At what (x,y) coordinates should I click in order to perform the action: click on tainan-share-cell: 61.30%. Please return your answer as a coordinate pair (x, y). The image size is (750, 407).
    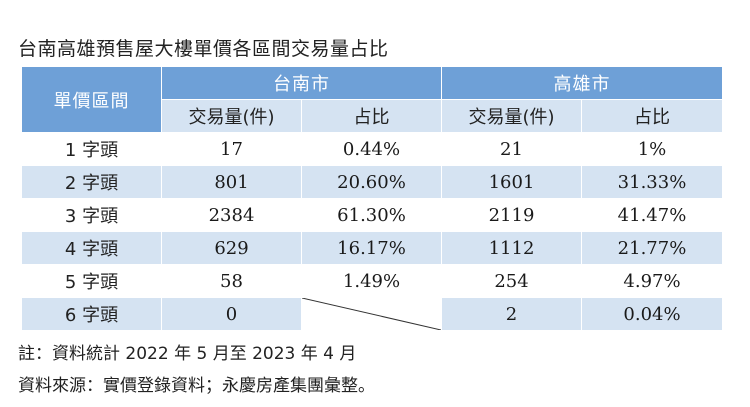
    Looking at the image, I should click on (371, 215).